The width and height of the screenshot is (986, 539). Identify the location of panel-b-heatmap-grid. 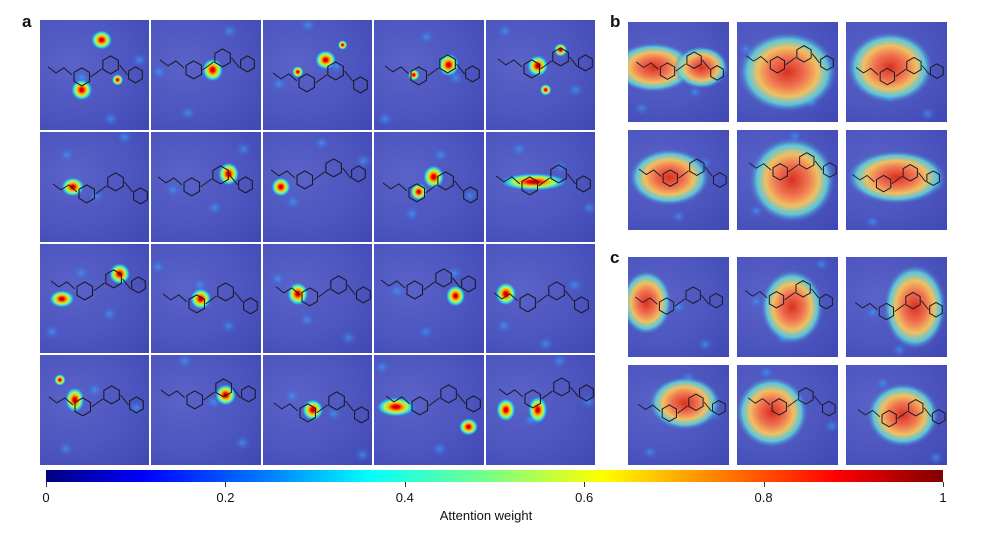
(787, 126).